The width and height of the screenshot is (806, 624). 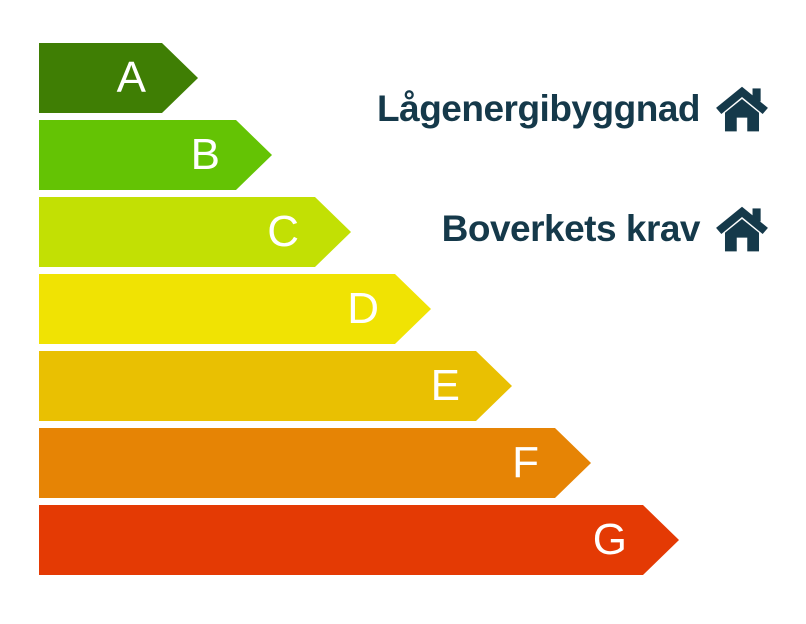 What do you see at coordinates (315, 463) in the screenshot?
I see `rating-bar: F` at bounding box center [315, 463].